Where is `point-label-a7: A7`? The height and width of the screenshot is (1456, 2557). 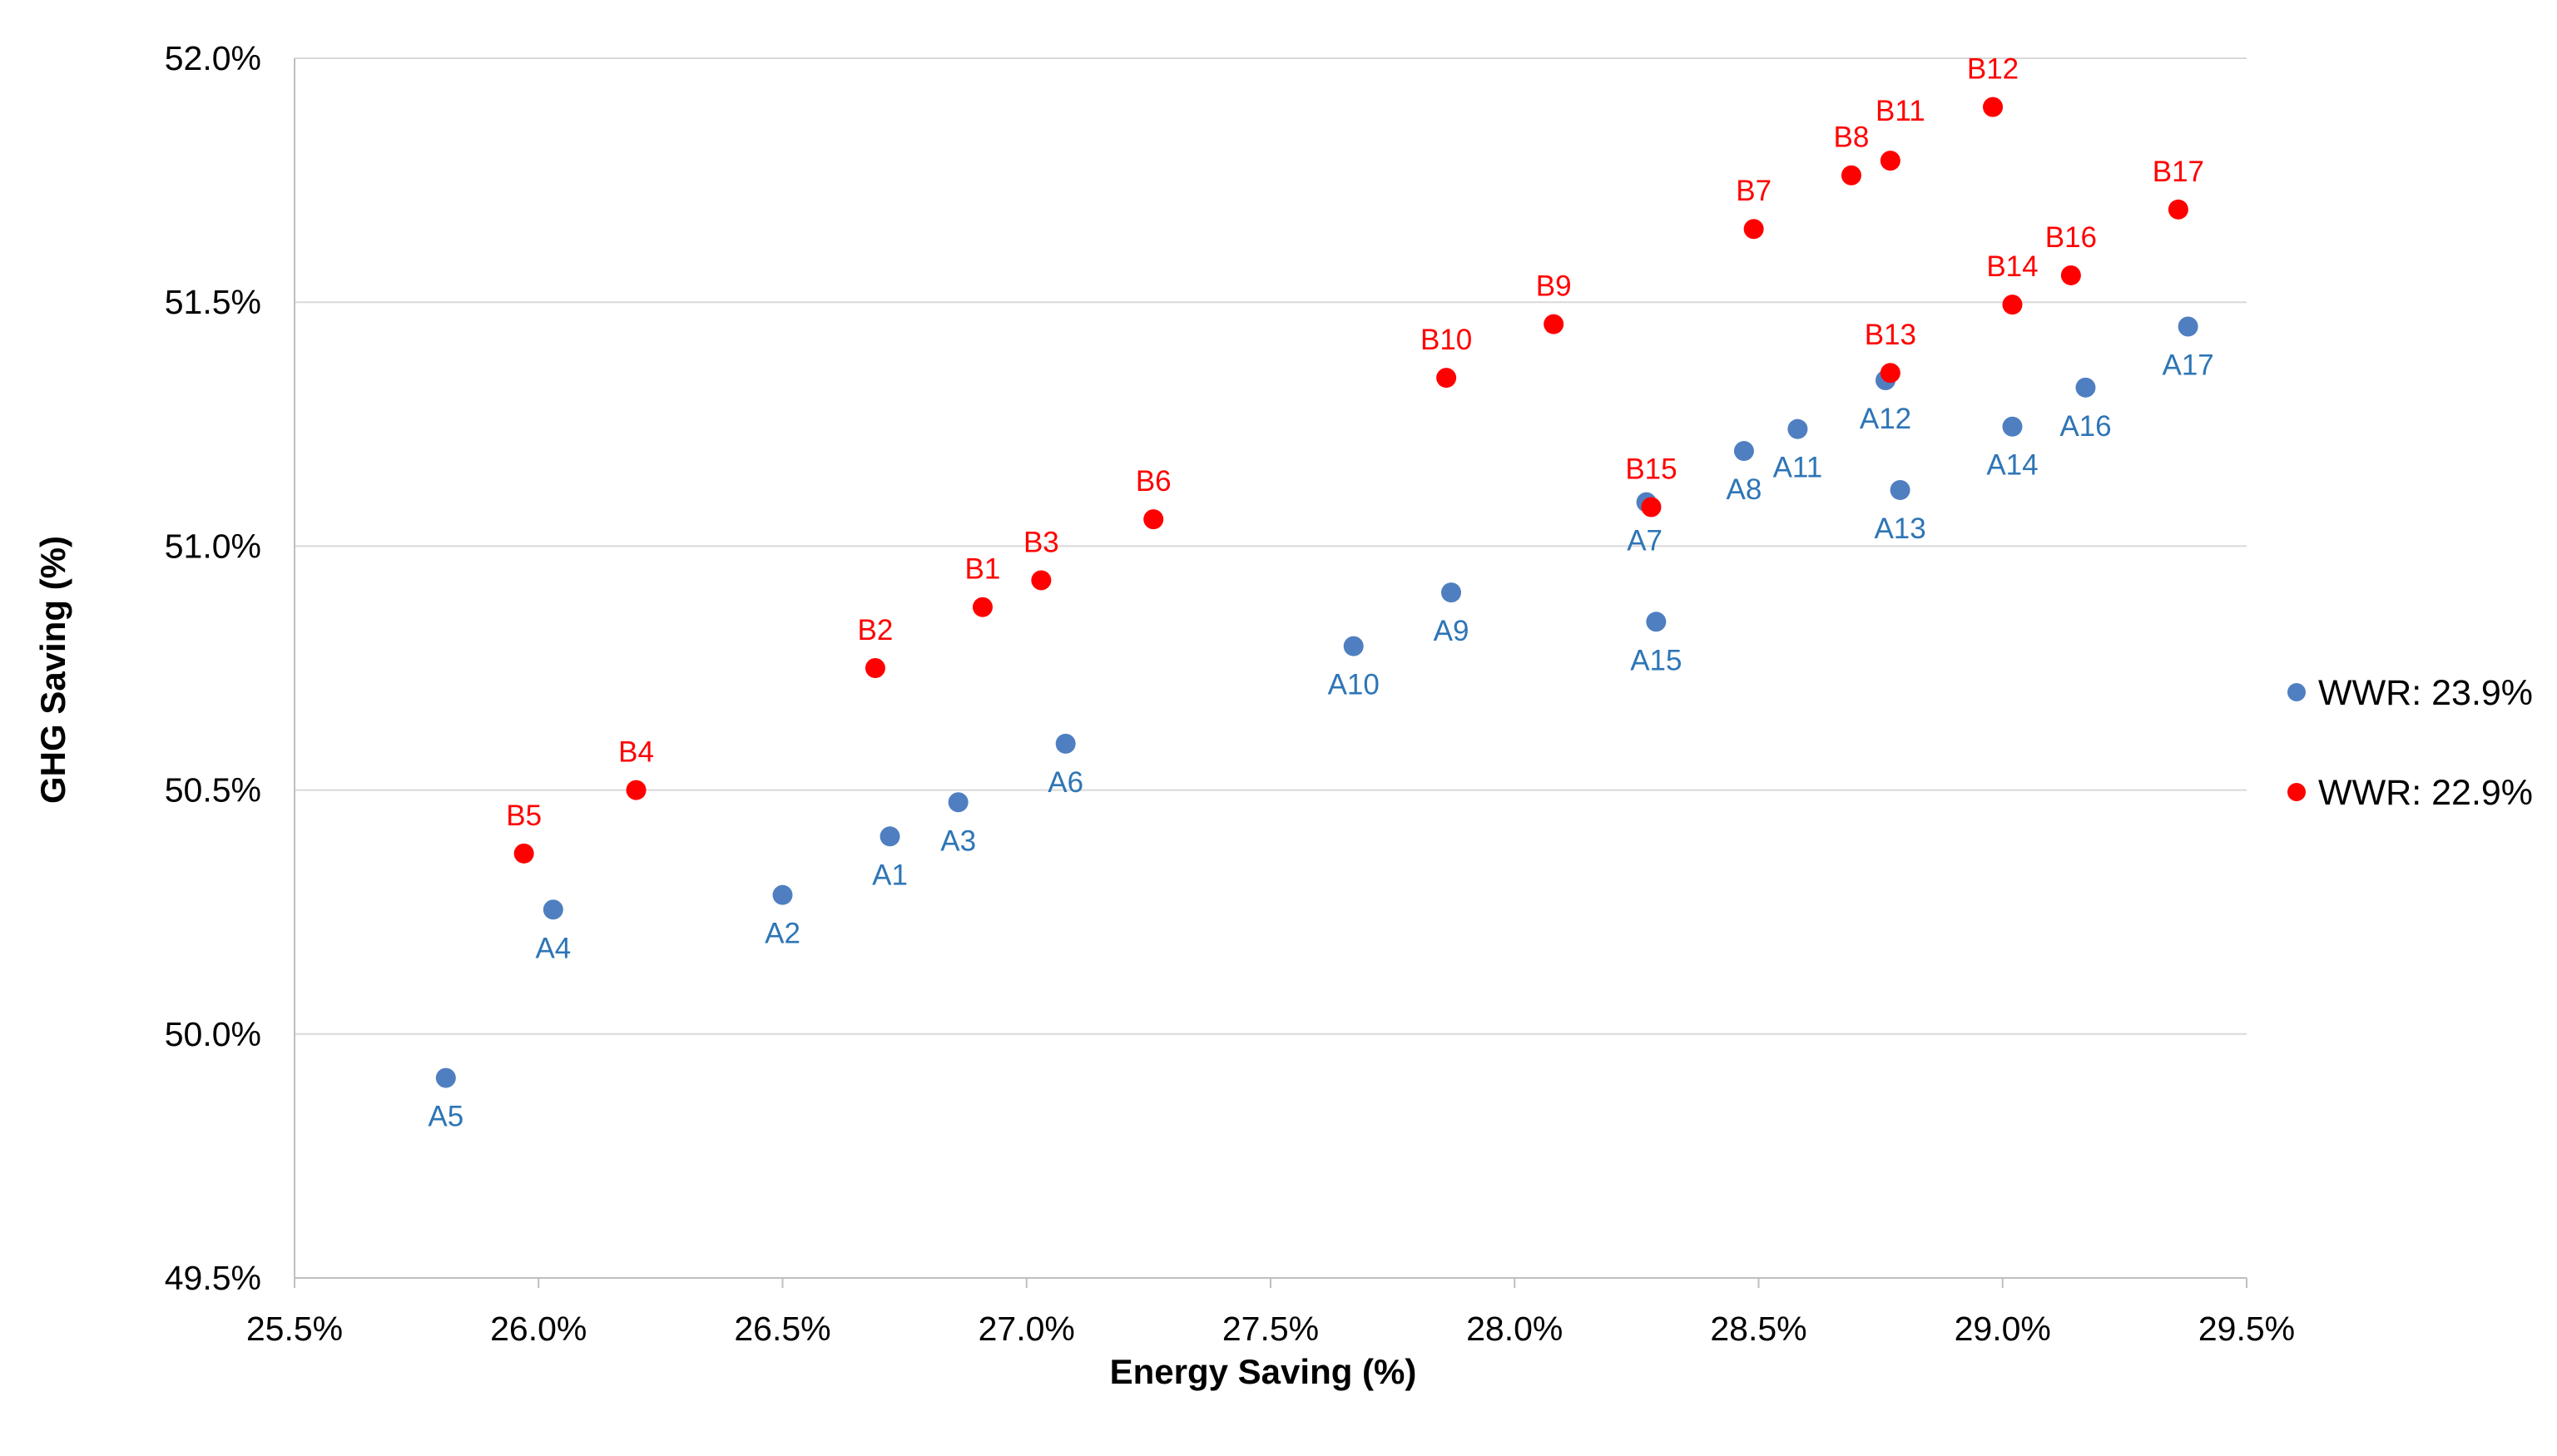 point-label-a7: A7 is located at coordinates (1645, 541).